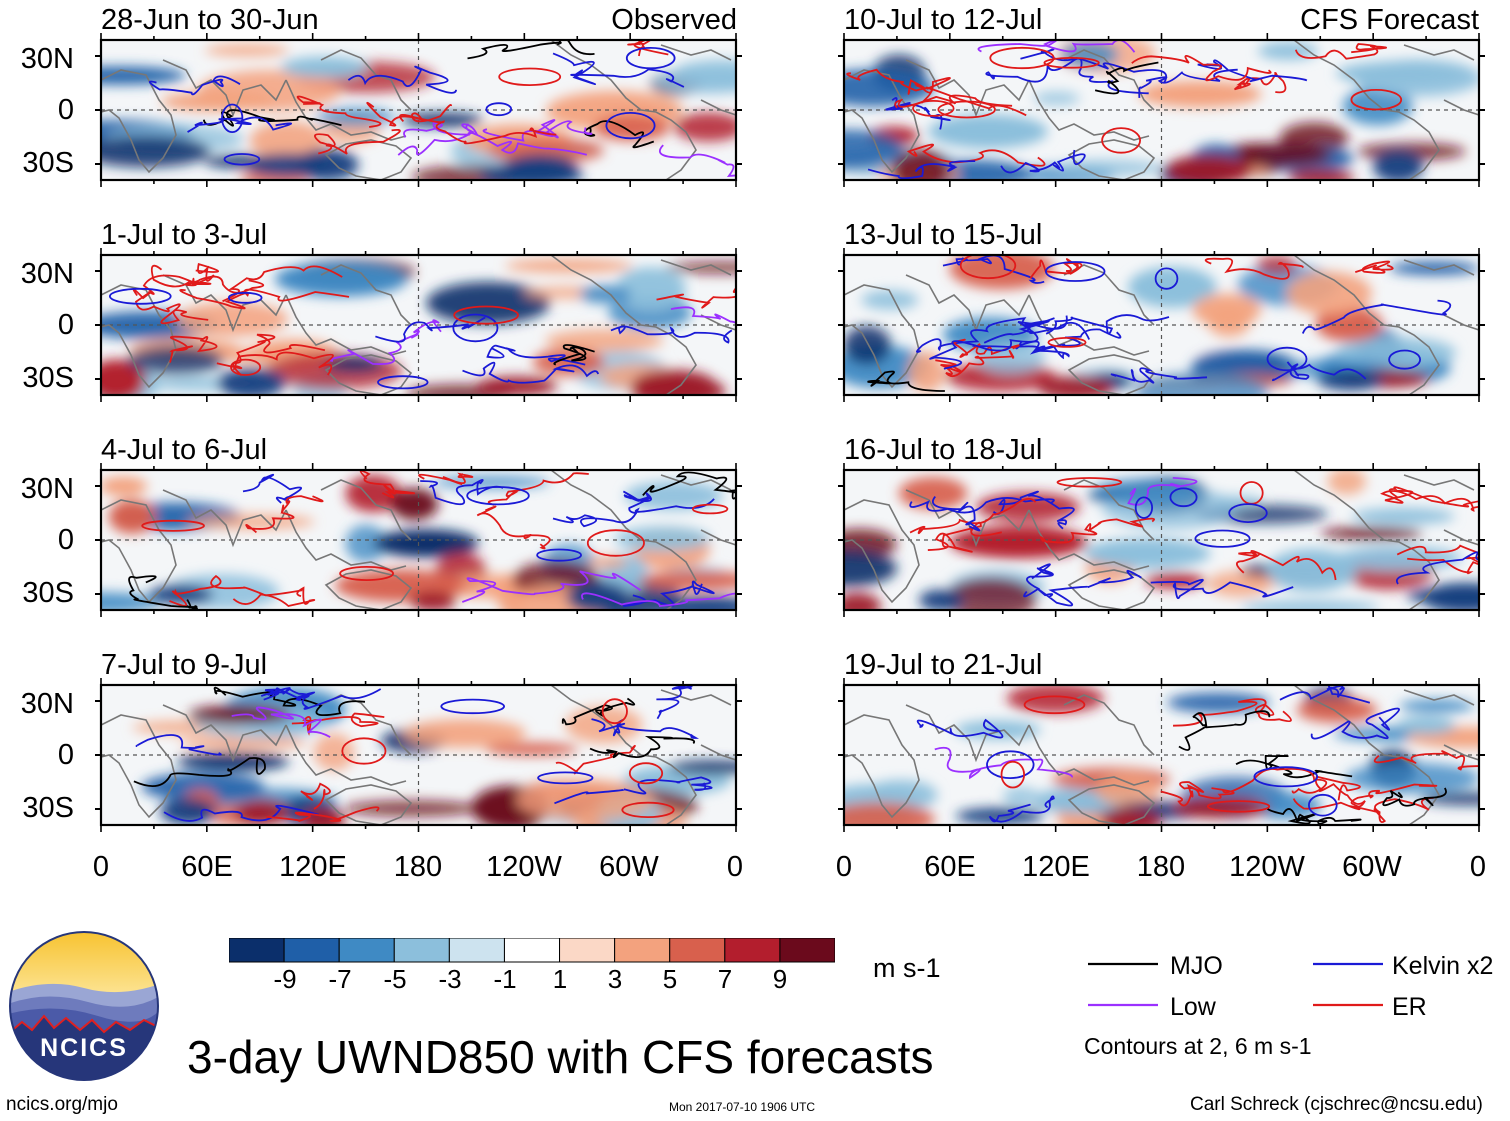 Image resolution: width=1510 pixels, height=1121 pixels. I want to click on contour-note: Contours at 2, 6 m s-1, so click(1198, 1046).